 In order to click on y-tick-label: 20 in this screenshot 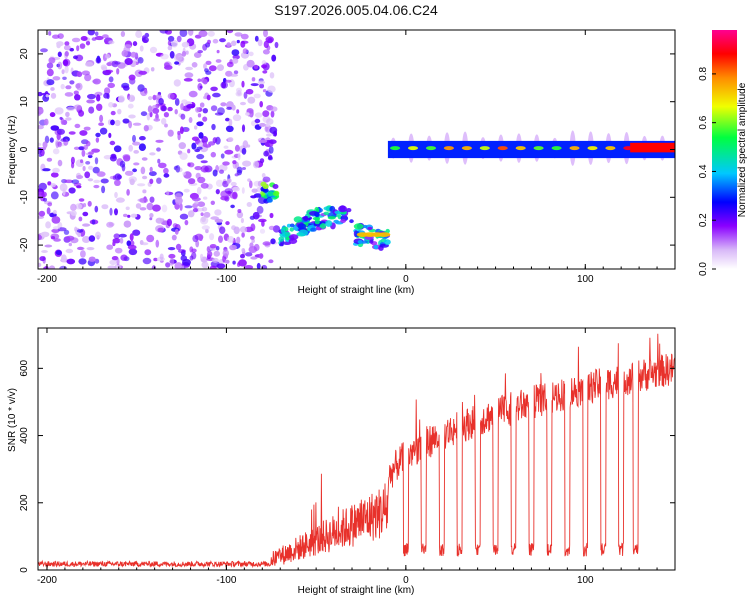, I will do `click(24, 54)`.